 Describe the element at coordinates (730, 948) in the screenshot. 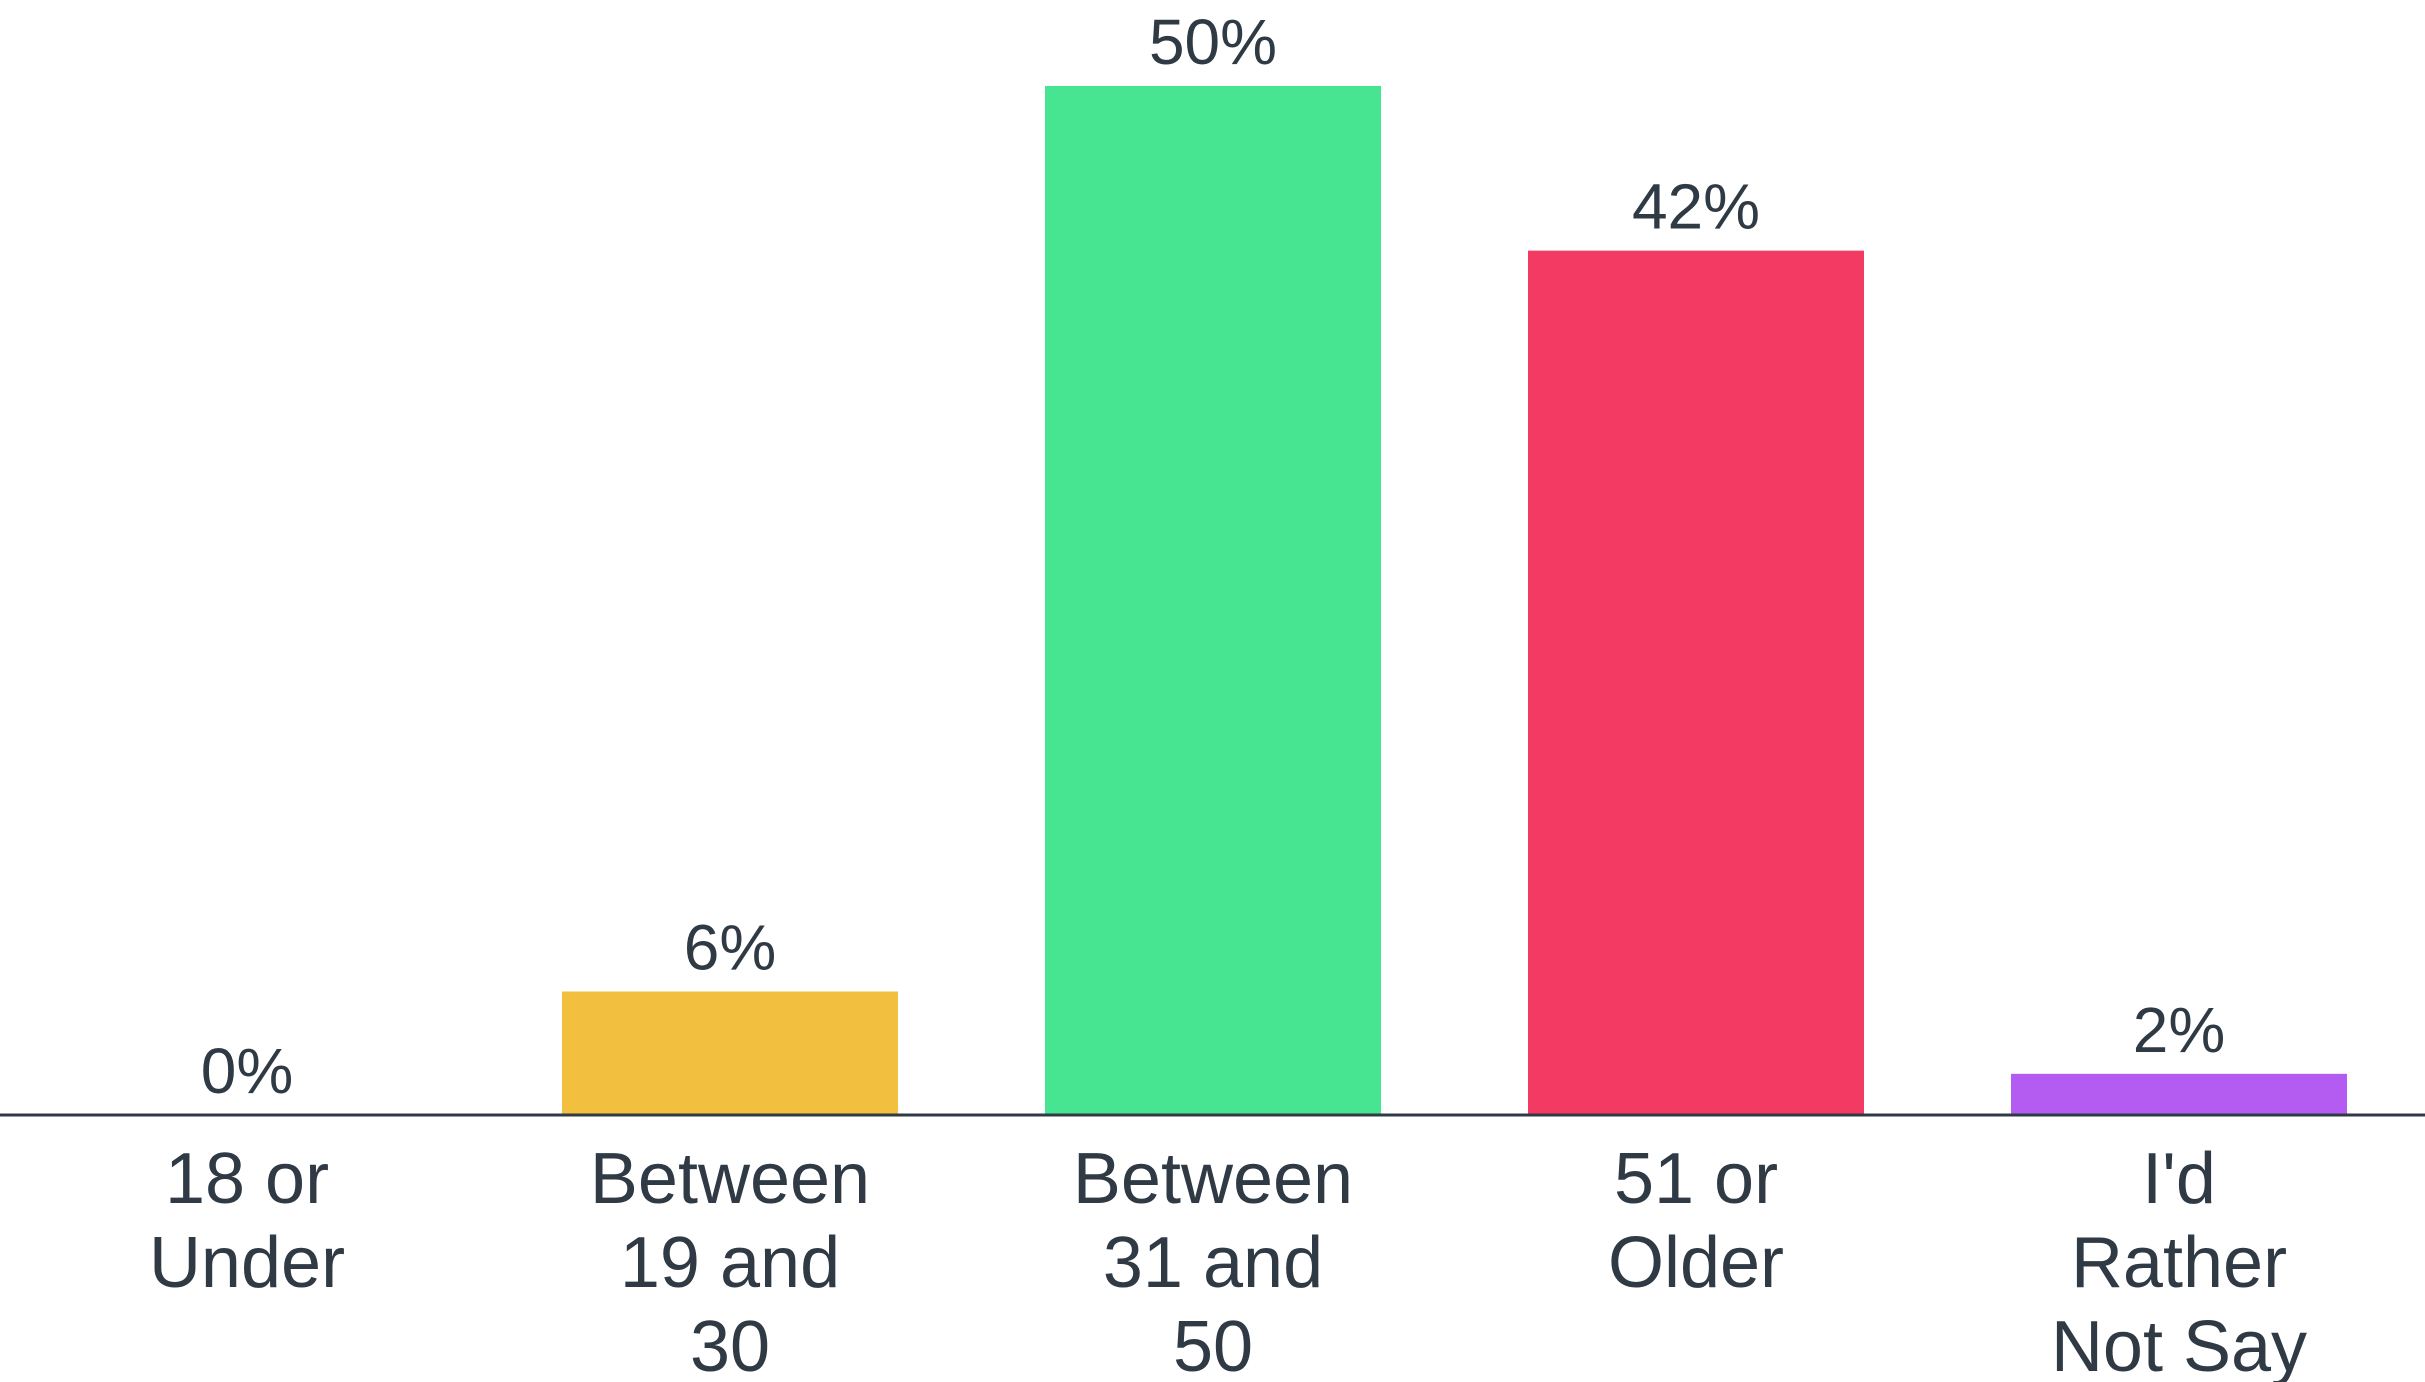

I see `value-label-1: 6%` at that location.